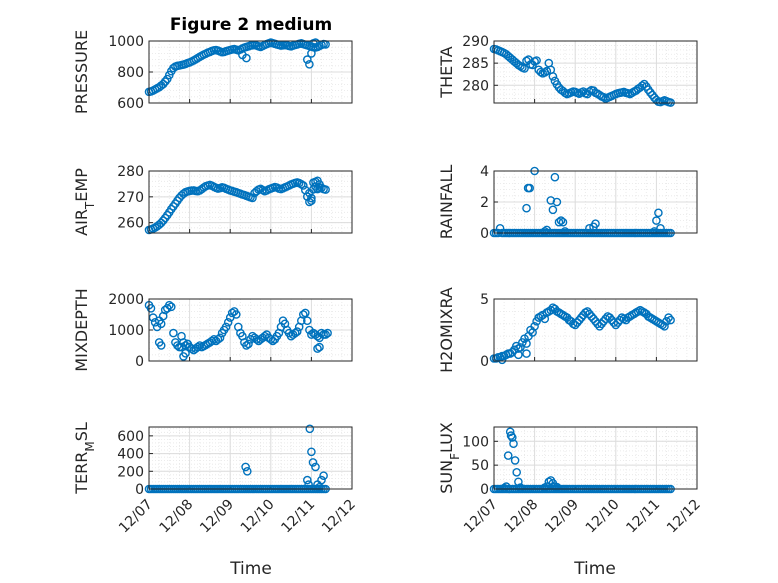  Describe the element at coordinates (130, 437) in the screenshot. I see `terr-msl-y-tick-label: 600` at that location.